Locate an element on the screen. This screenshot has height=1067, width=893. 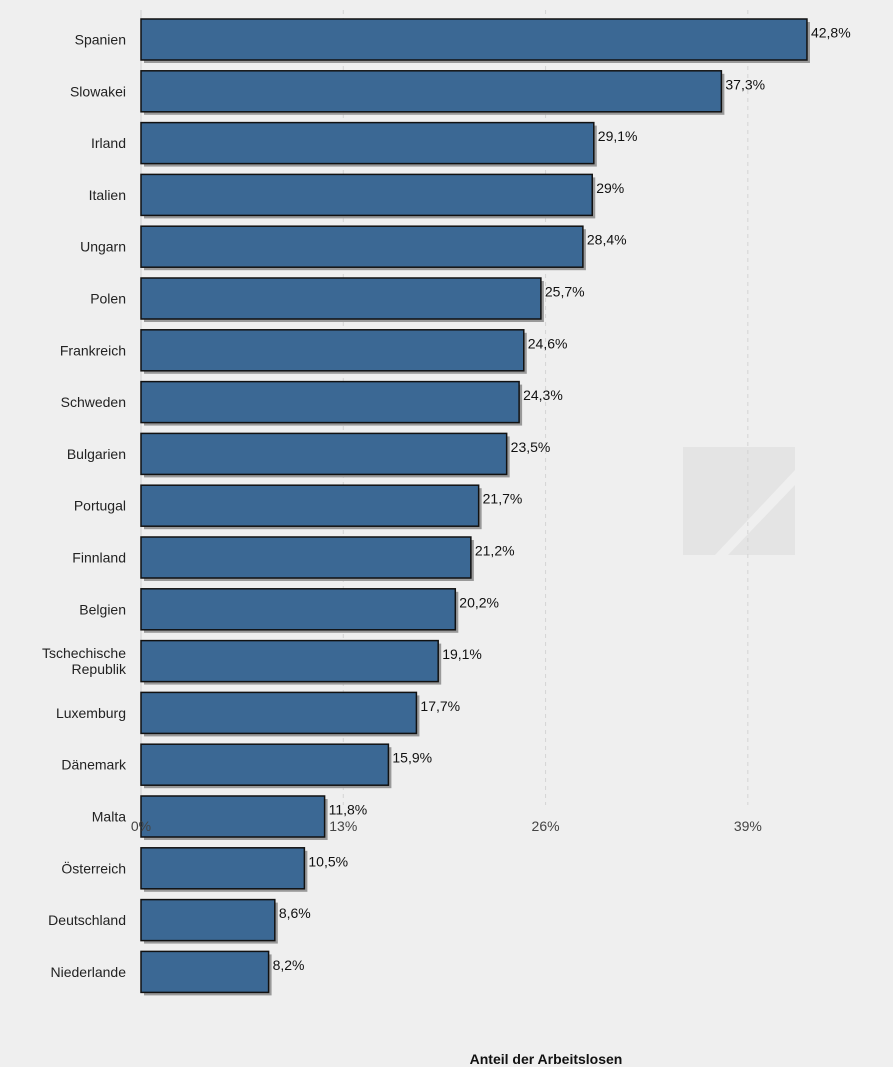
category-label: Portugal is located at coordinates (100, 506).